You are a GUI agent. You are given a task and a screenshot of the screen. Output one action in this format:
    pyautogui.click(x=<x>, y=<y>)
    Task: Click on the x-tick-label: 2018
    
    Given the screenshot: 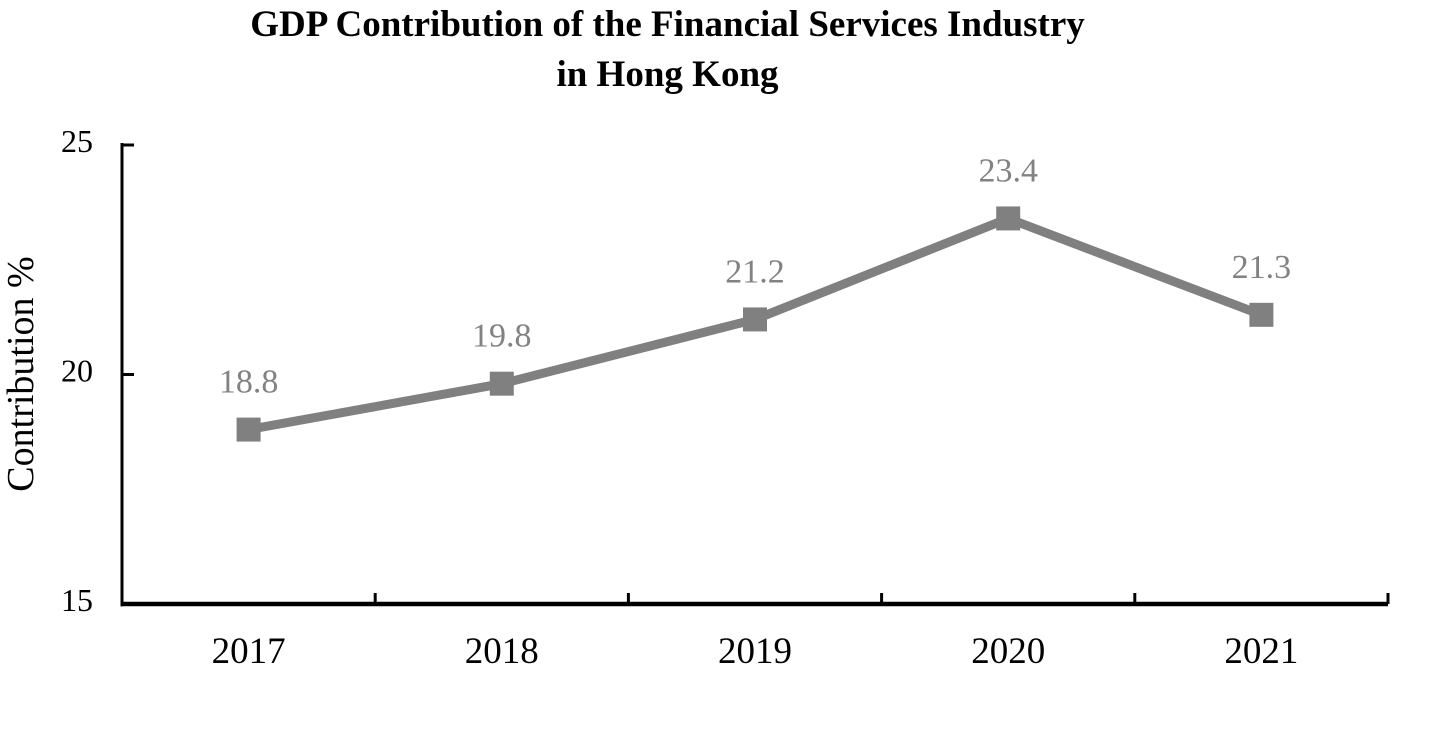 What is the action you would take?
    pyautogui.click(x=502, y=651)
    